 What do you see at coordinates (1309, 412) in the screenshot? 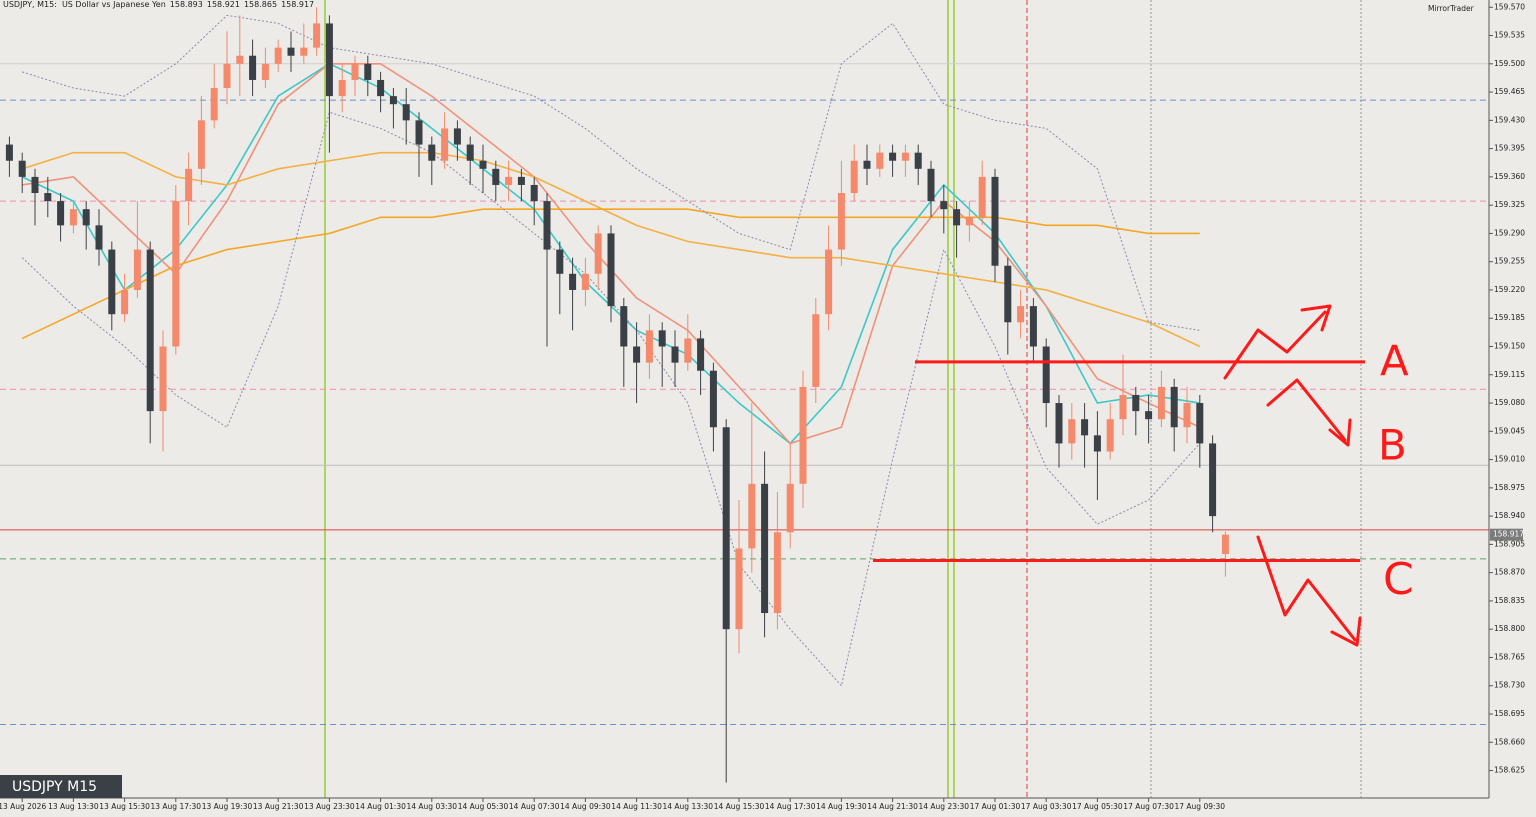
I see `arrow-b` at bounding box center [1309, 412].